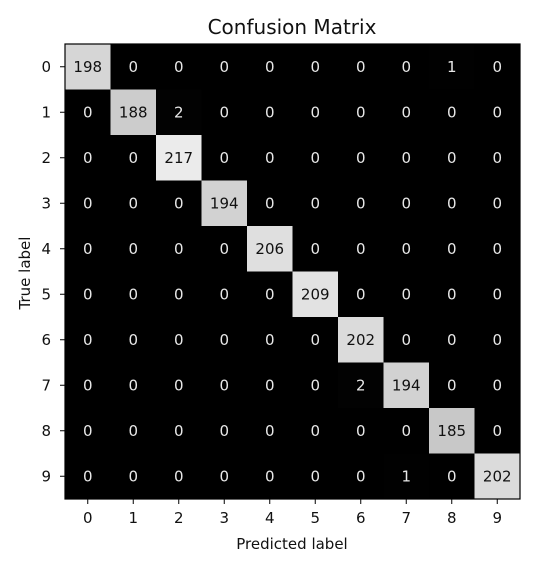 The width and height of the screenshot is (550, 571). I want to click on y-tick-label: 1, so click(46, 112).